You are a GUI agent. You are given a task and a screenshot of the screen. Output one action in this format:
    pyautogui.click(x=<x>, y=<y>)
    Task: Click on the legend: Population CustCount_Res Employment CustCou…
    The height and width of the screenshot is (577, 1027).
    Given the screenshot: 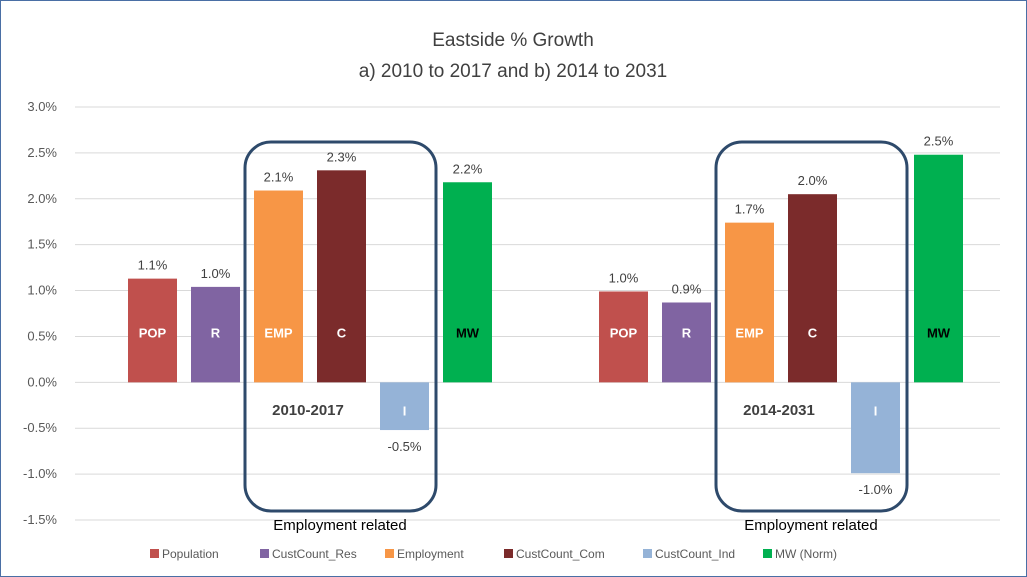 What is the action you would take?
    pyautogui.click(x=493, y=554)
    